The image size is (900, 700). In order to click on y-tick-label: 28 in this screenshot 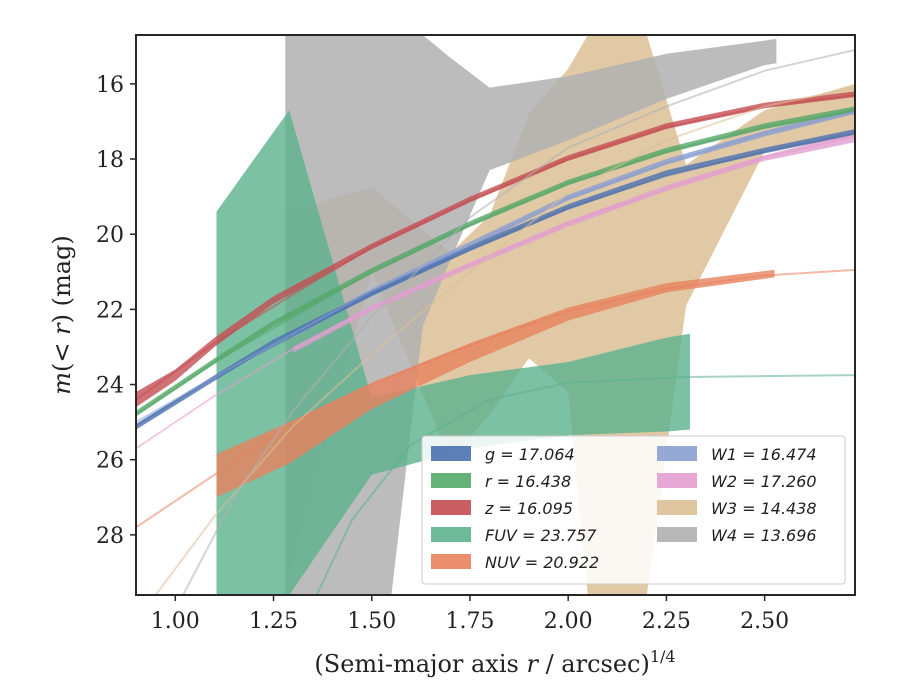, I will do `click(110, 536)`.